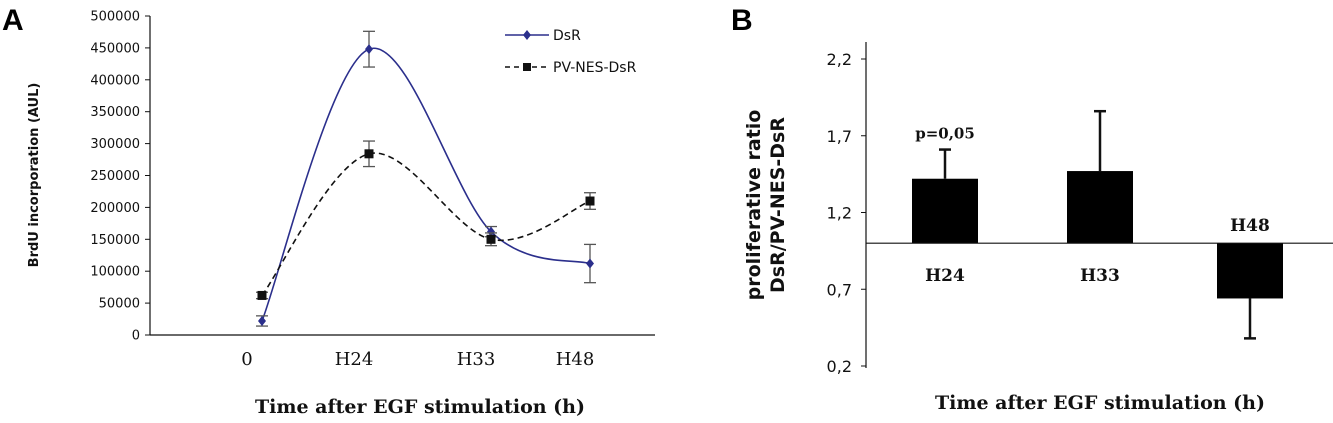  Describe the element at coordinates (115, 272) in the screenshot. I see `y-tick-label-a: 100000` at that location.